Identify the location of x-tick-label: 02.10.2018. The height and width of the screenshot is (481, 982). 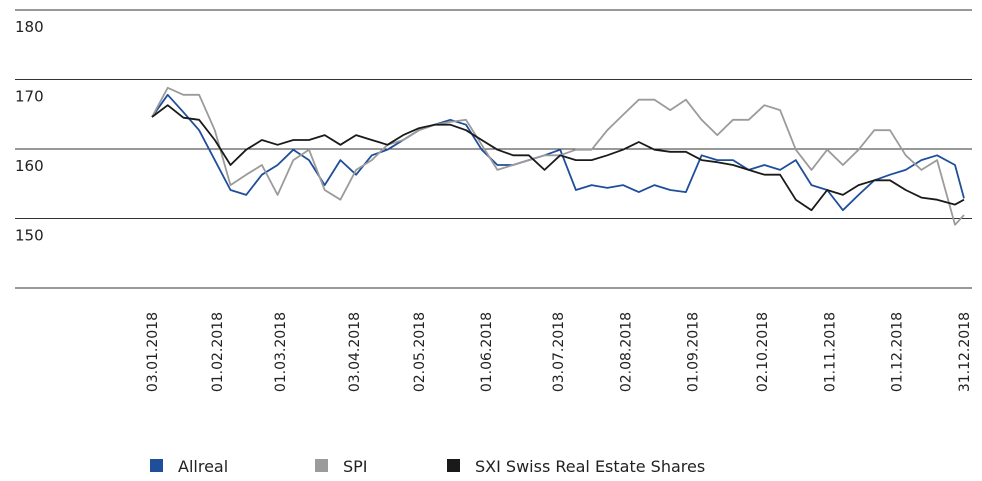
(763, 352).